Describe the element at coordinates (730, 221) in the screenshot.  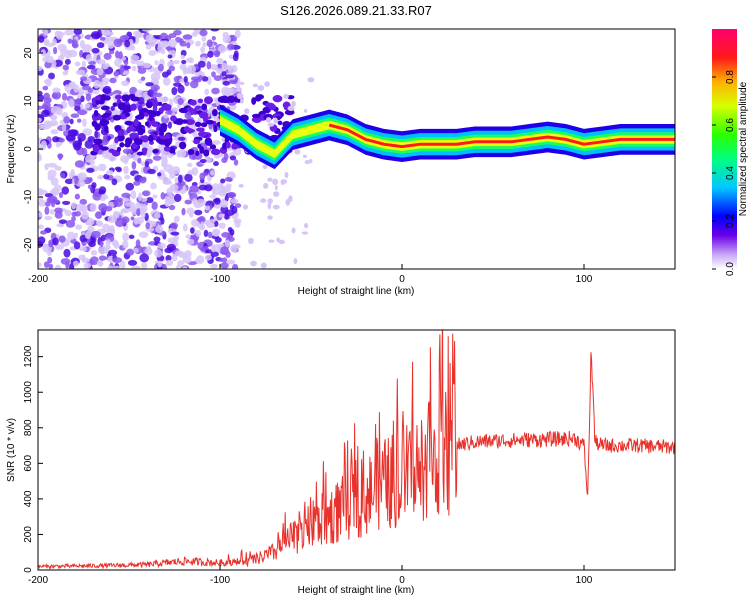
I see `colorbar-tick-label: 0.2` at that location.